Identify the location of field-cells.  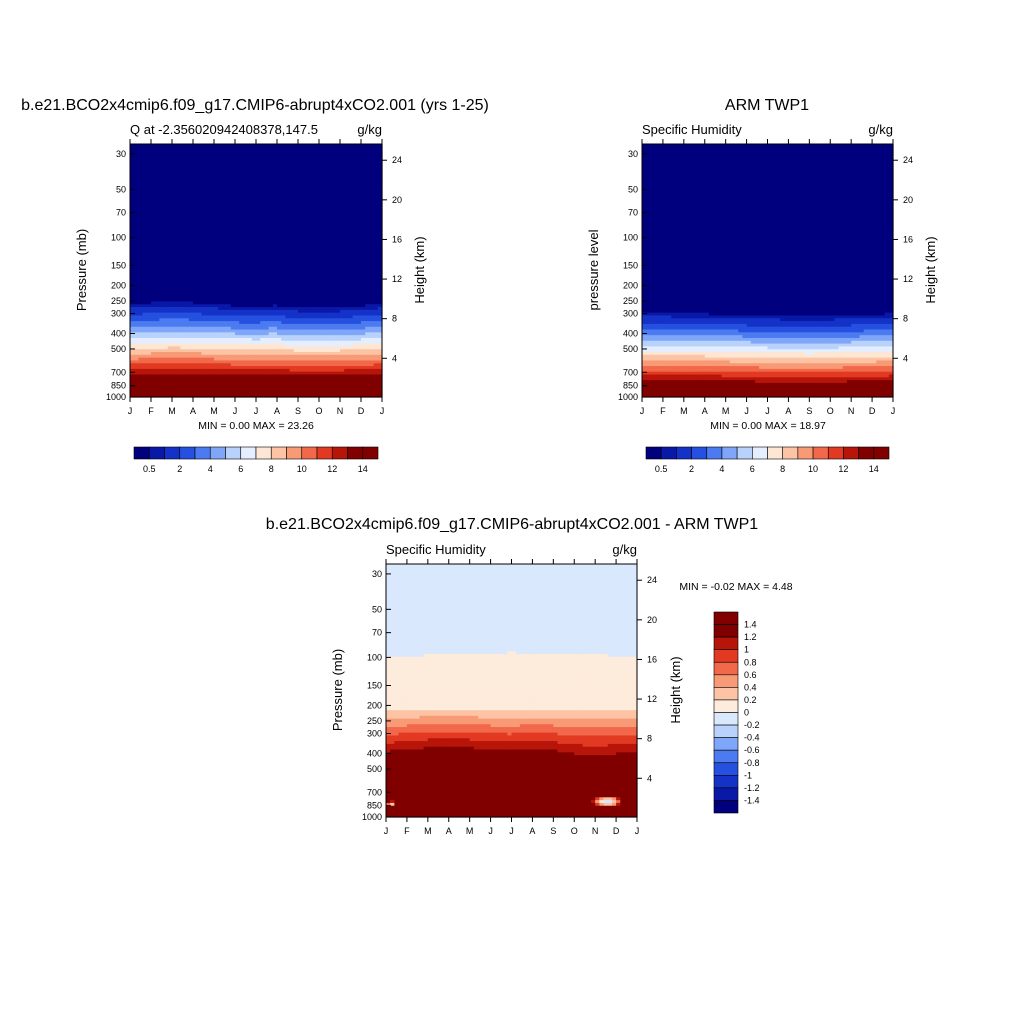
(256, 271).